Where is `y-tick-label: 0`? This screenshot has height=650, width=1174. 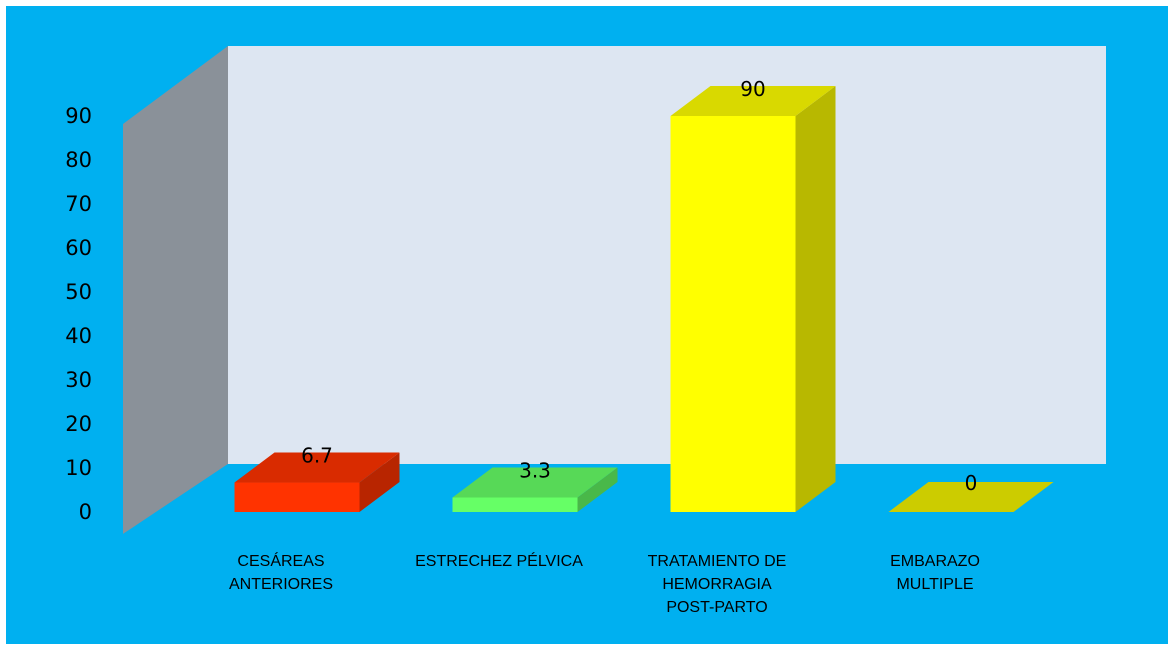 y-tick-label: 0 is located at coordinates (85, 512).